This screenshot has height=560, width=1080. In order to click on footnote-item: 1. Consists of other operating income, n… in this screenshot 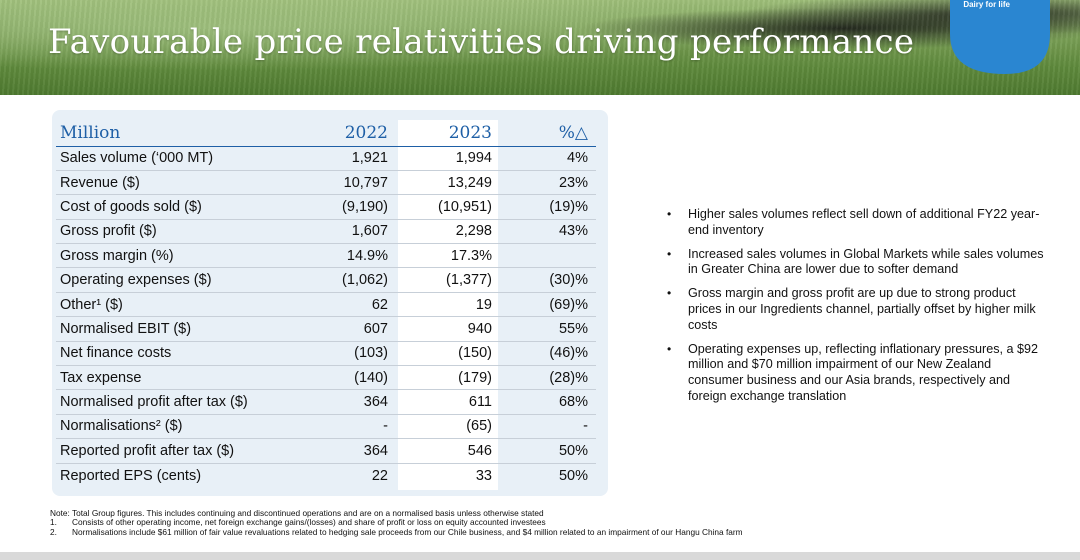, I will do `click(298, 522)`.